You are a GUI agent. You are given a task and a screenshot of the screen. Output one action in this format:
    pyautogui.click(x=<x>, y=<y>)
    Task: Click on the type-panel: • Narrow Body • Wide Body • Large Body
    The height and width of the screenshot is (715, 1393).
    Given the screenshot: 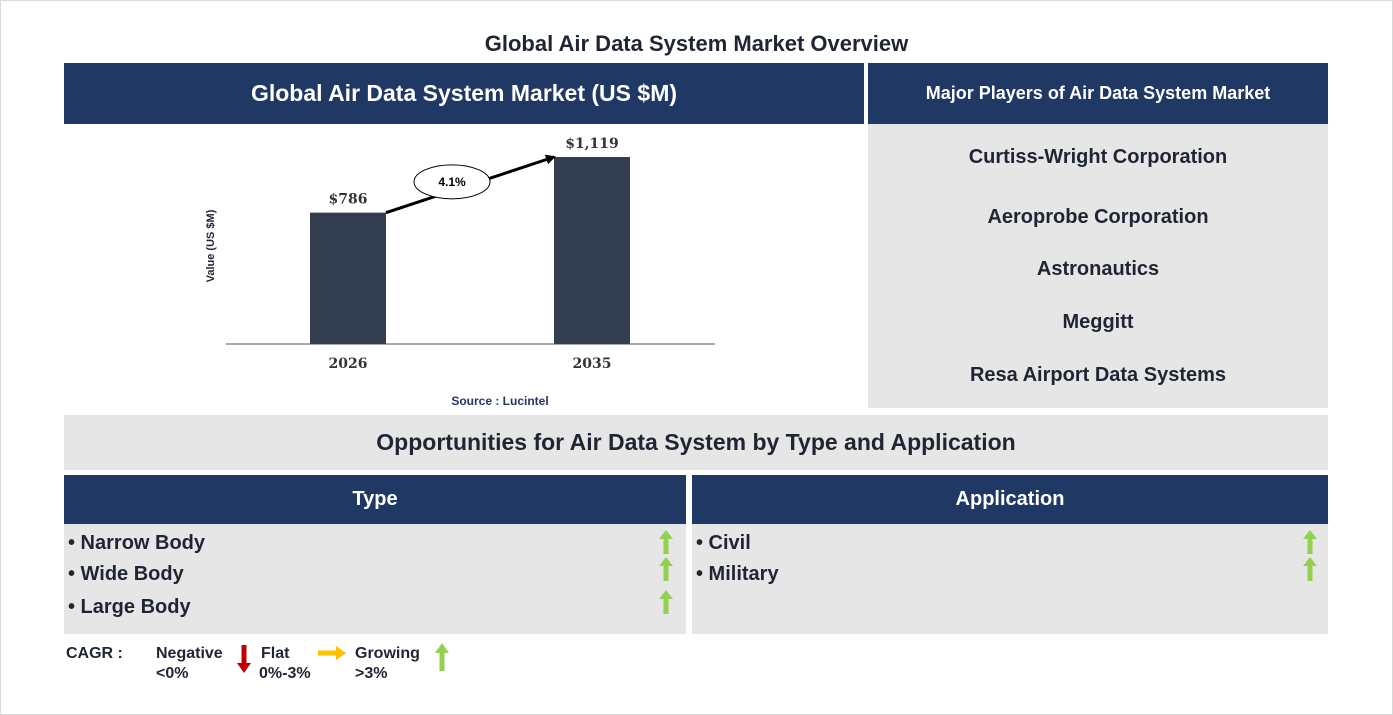 What is the action you would take?
    pyautogui.click(x=375, y=579)
    